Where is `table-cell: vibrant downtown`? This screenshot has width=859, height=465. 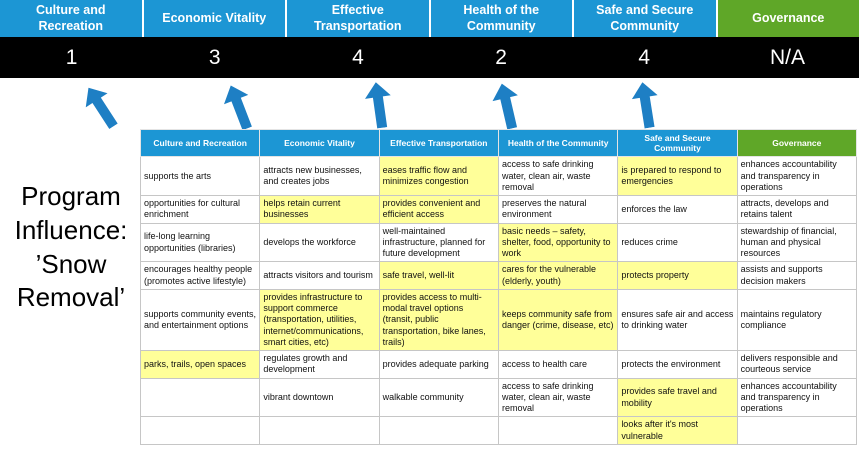 table-cell: vibrant downtown is located at coordinates (319, 397).